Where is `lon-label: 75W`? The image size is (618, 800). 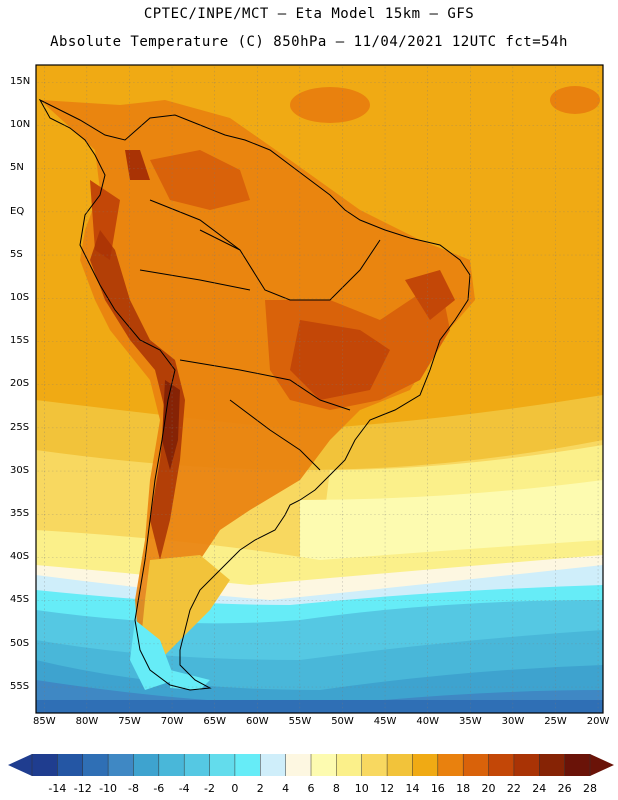
lon-label: 75W is located at coordinates (129, 721).